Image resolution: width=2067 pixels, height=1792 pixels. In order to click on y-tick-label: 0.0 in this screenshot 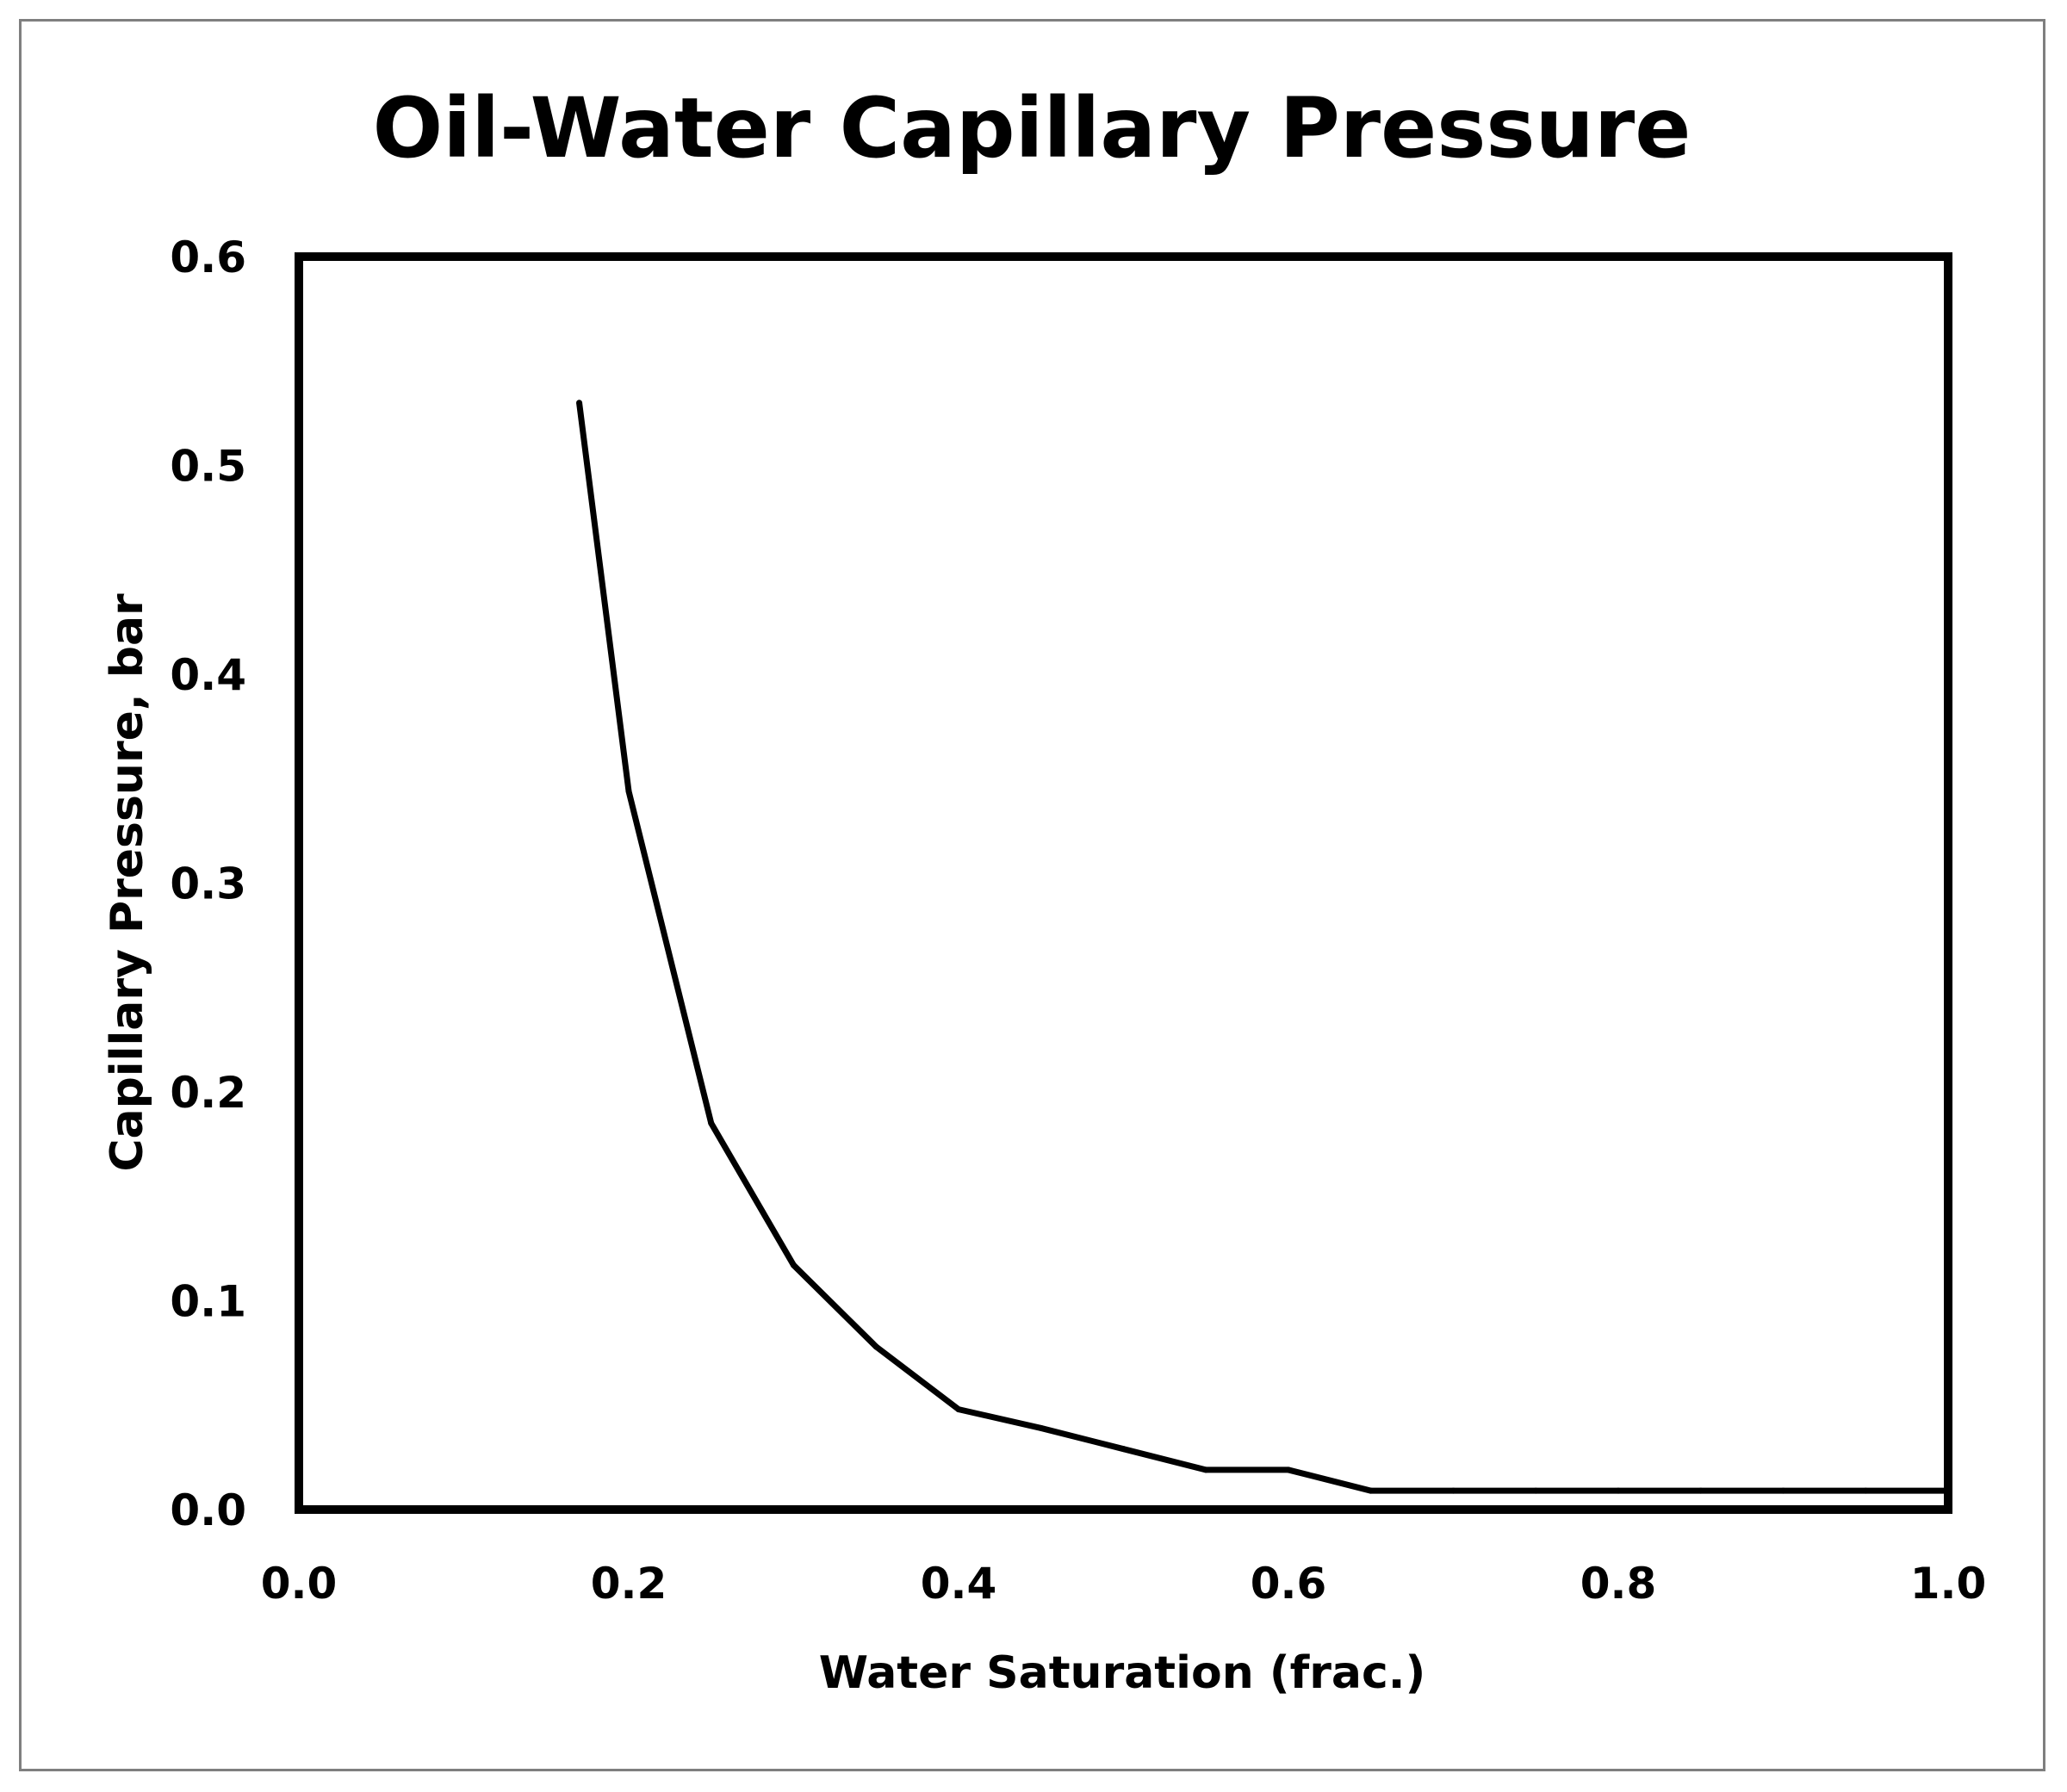, I will do `click(208, 1510)`.